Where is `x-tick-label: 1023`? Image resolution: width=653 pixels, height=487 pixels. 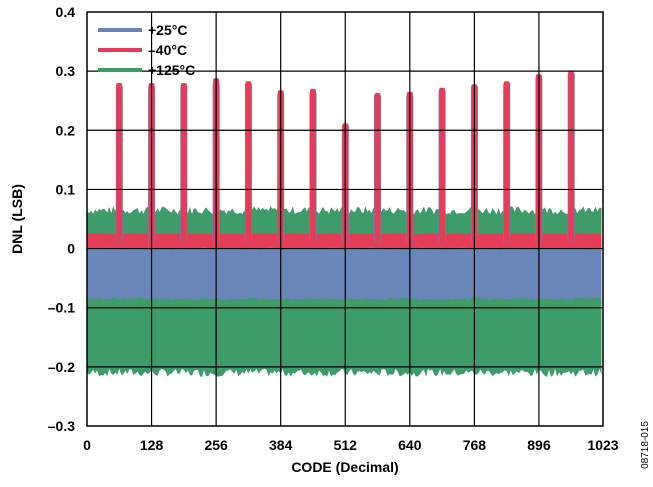
x-tick-label: 1023 is located at coordinates (602, 445).